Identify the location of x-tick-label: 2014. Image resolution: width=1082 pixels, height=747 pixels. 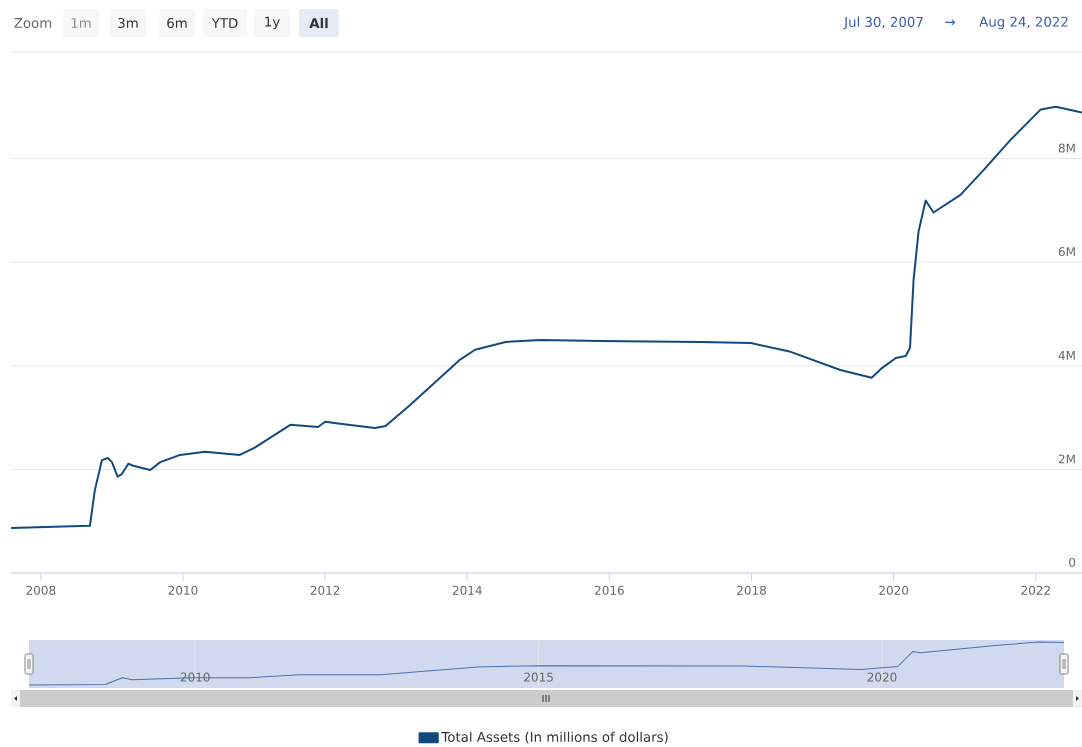
(467, 590).